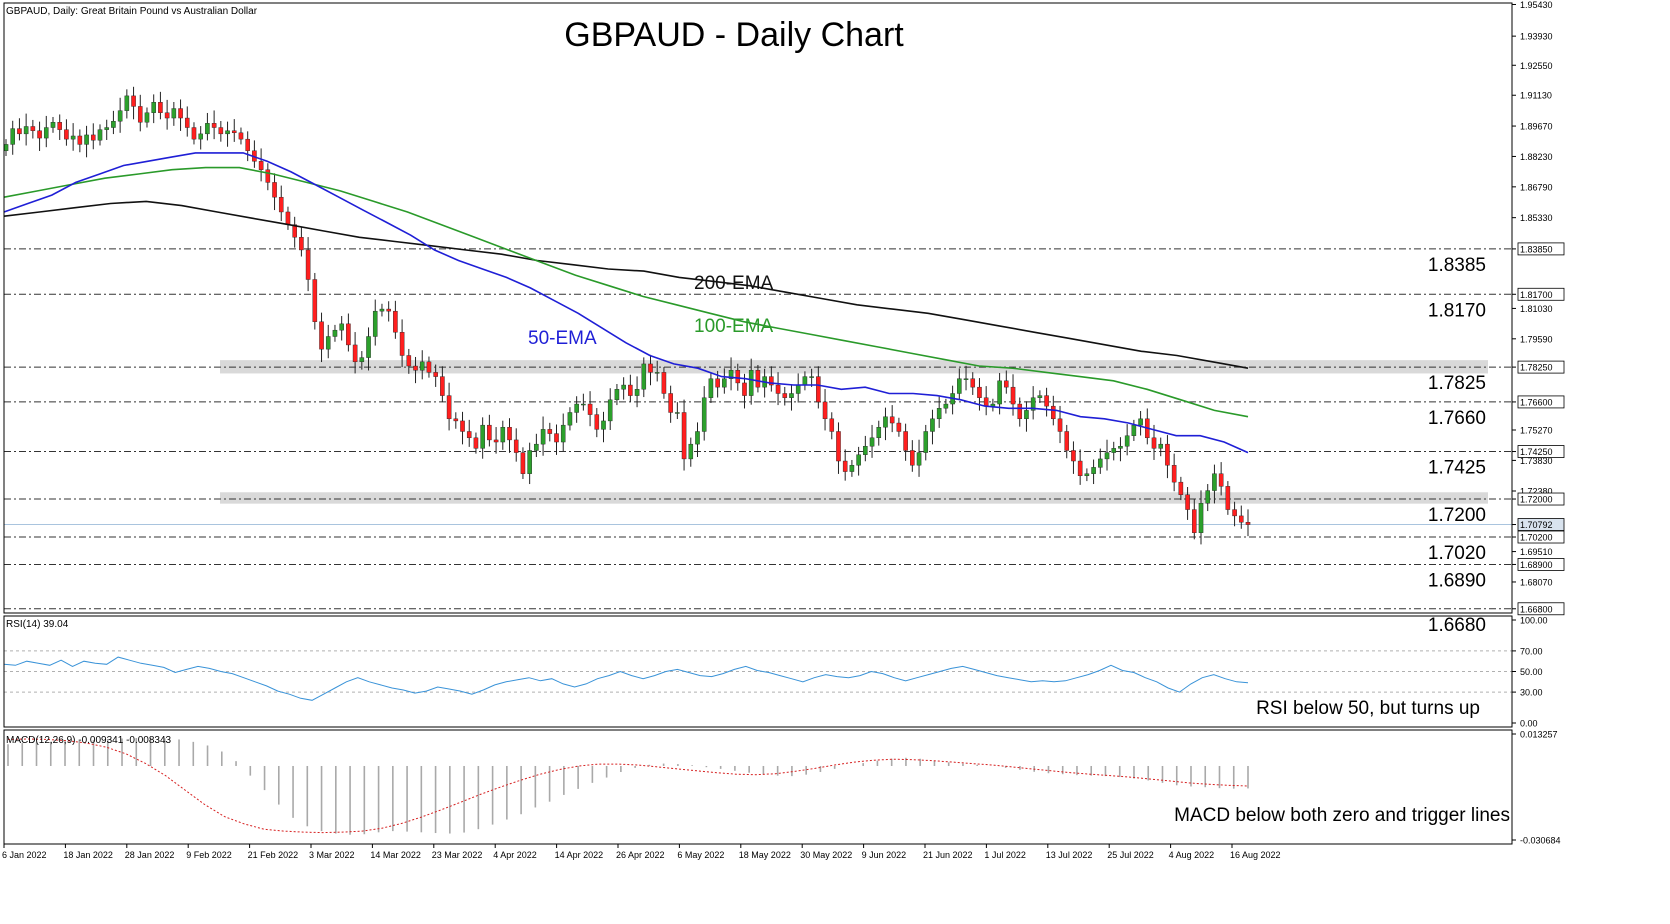 This screenshot has width=1670, height=924. What do you see at coordinates (1536, 402) in the screenshot?
I see `price-tick-label: 1.76600` at bounding box center [1536, 402].